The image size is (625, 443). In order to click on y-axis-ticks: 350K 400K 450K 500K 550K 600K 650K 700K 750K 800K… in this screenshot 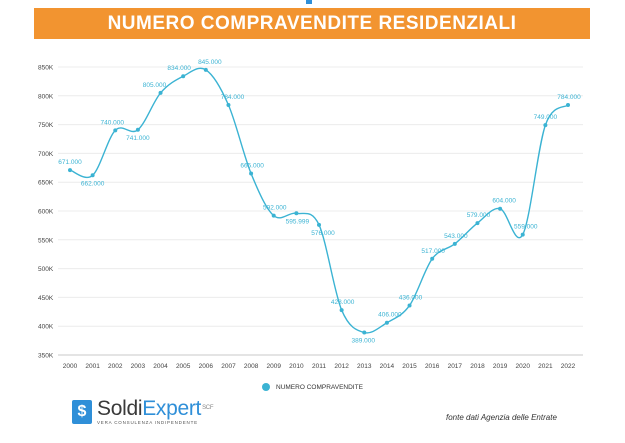, I will do `click(46, 212)`.